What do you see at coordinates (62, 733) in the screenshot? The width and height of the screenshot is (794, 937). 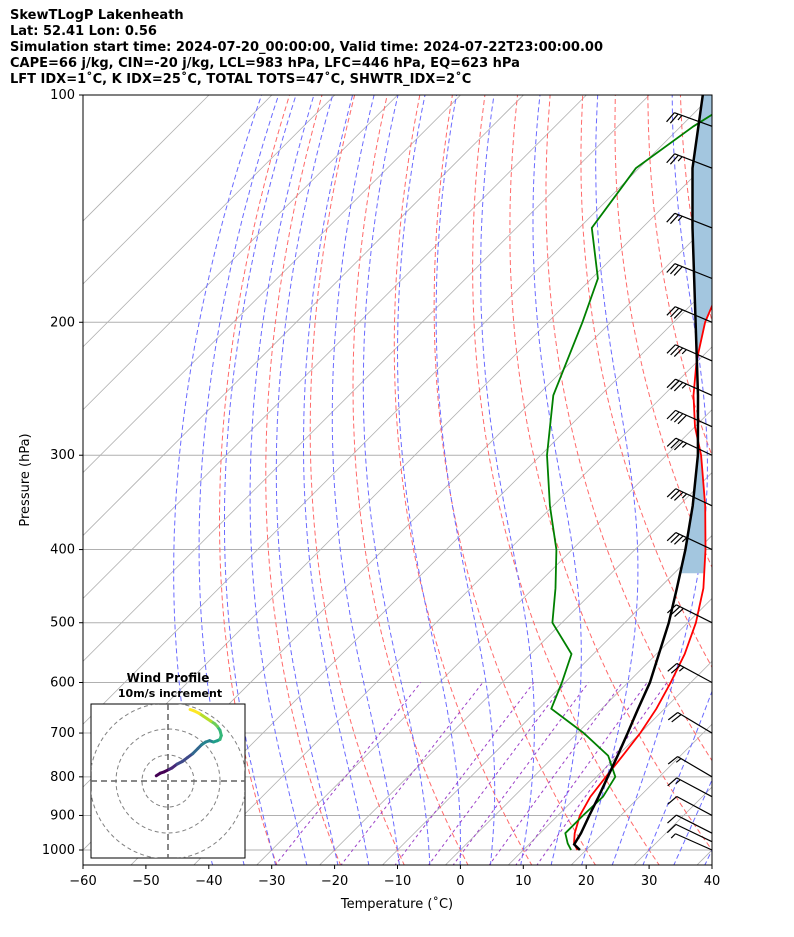 I see `y-tick-label: 700` at bounding box center [62, 733].